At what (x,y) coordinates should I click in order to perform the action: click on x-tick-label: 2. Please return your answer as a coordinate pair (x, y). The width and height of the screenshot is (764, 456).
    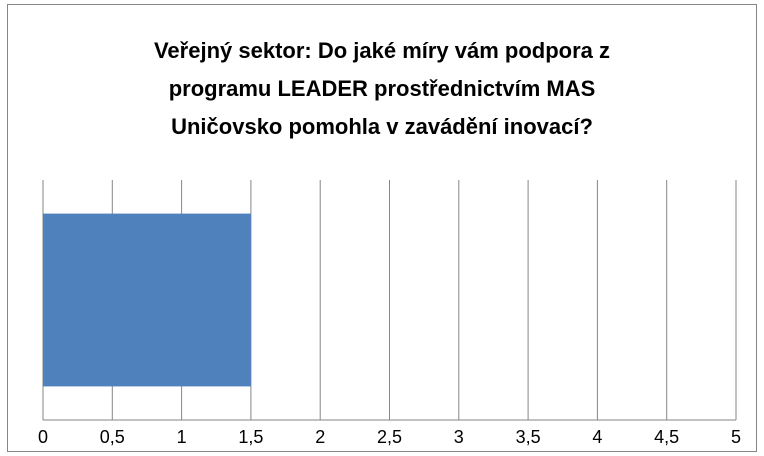
    Looking at the image, I should click on (320, 437).